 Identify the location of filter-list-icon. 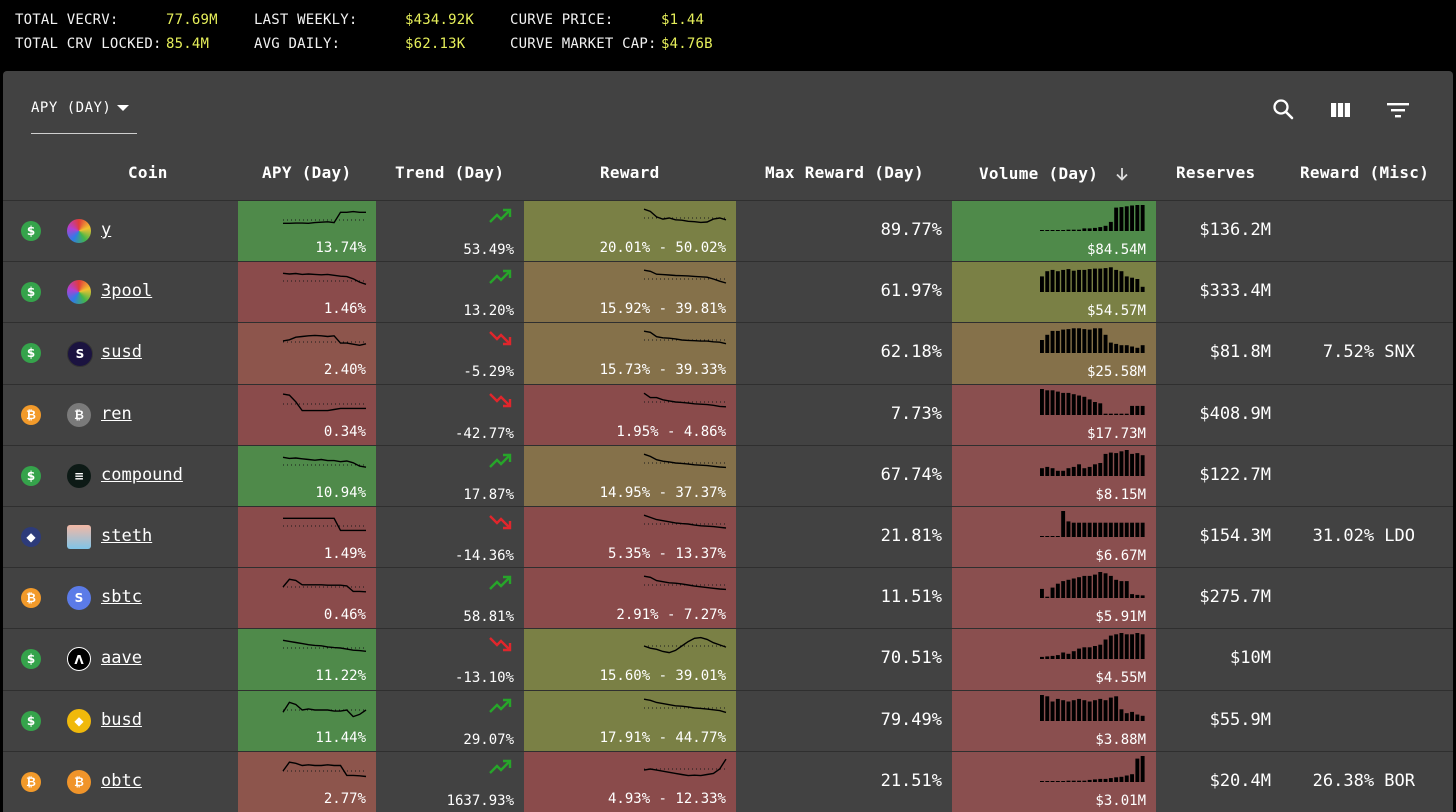
(1398, 110).